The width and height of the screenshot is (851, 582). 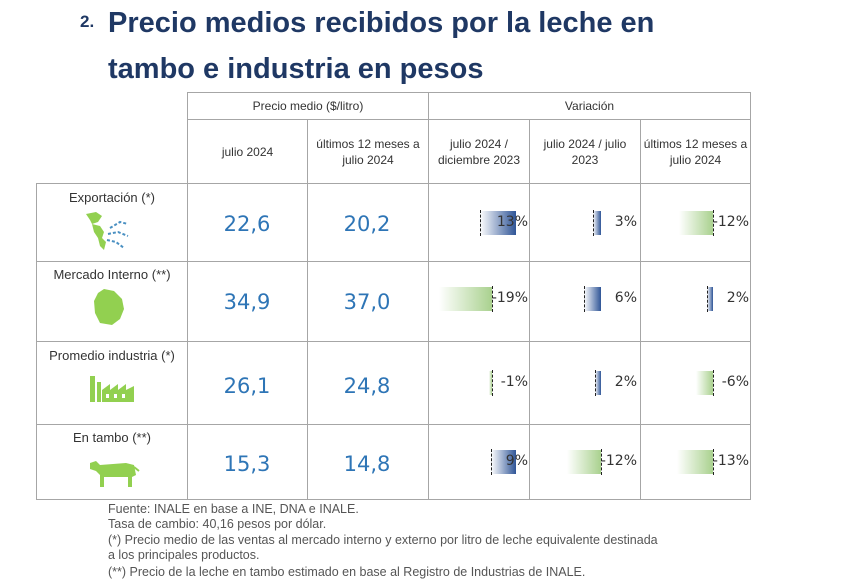 What do you see at coordinates (184, 555) in the screenshot?
I see `footnote-asterisk-1-cont: a los principales productos.` at bounding box center [184, 555].